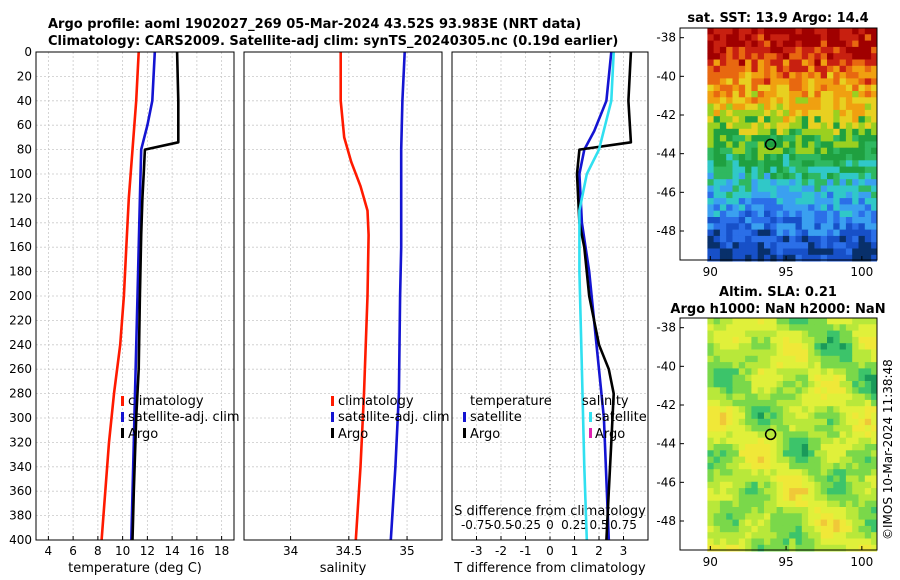 The height and width of the screenshot is (580, 900). Describe the element at coordinates (500, 525) in the screenshot. I see `top-tick-label: -0.5` at that location.